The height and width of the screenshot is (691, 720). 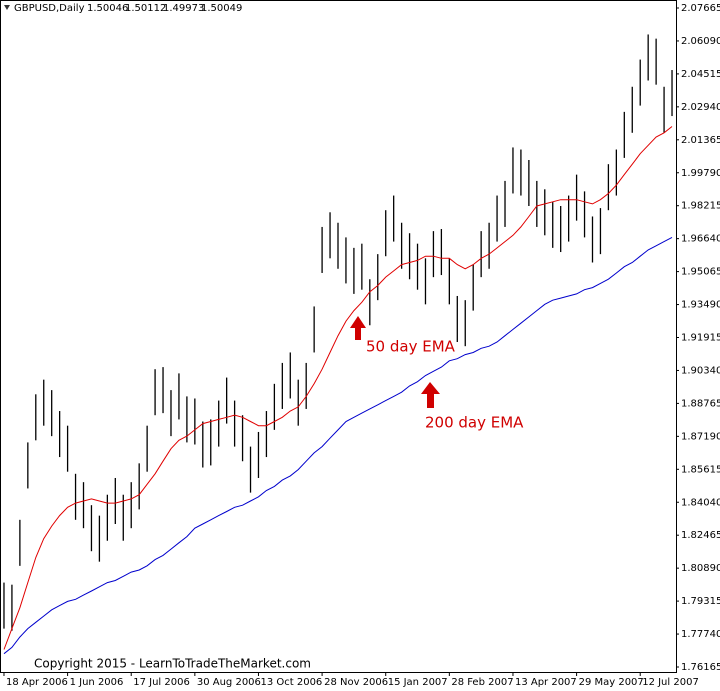 What do you see at coordinates (700, 403) in the screenshot?
I see `y-tick-label: 1.88765` at bounding box center [700, 403].